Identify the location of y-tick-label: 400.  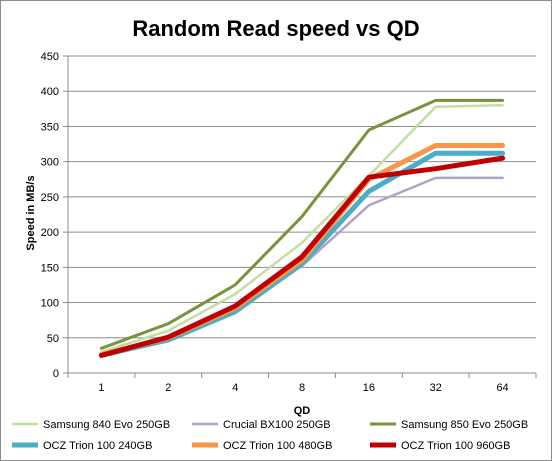
(50, 92).